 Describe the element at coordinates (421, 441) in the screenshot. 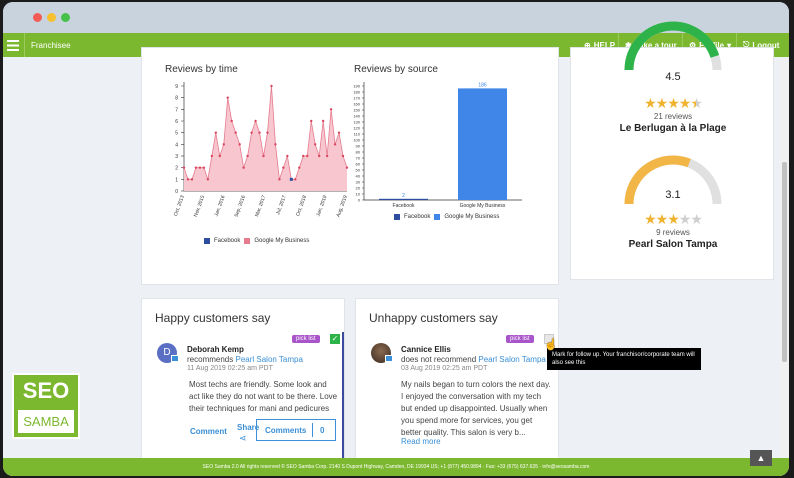

I see `read-more-link: Read more` at that location.